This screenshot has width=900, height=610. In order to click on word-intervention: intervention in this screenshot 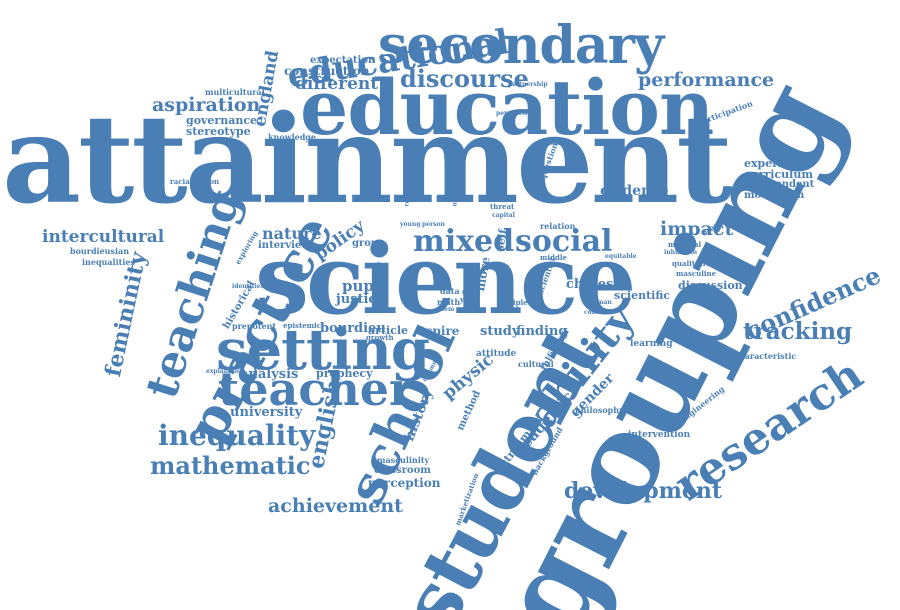, I will do `click(659, 435)`.